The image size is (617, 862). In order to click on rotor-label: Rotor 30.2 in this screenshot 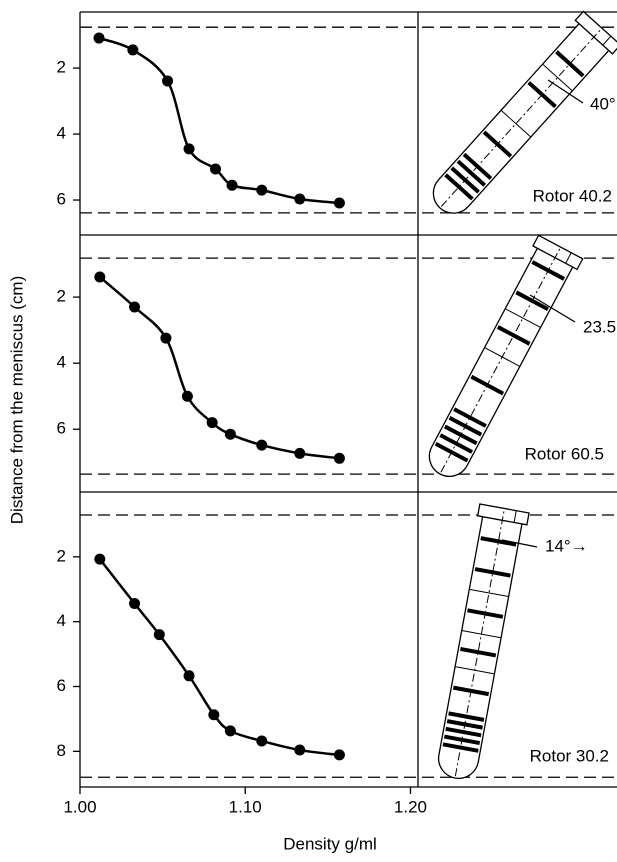, I will do `click(569, 755)`.